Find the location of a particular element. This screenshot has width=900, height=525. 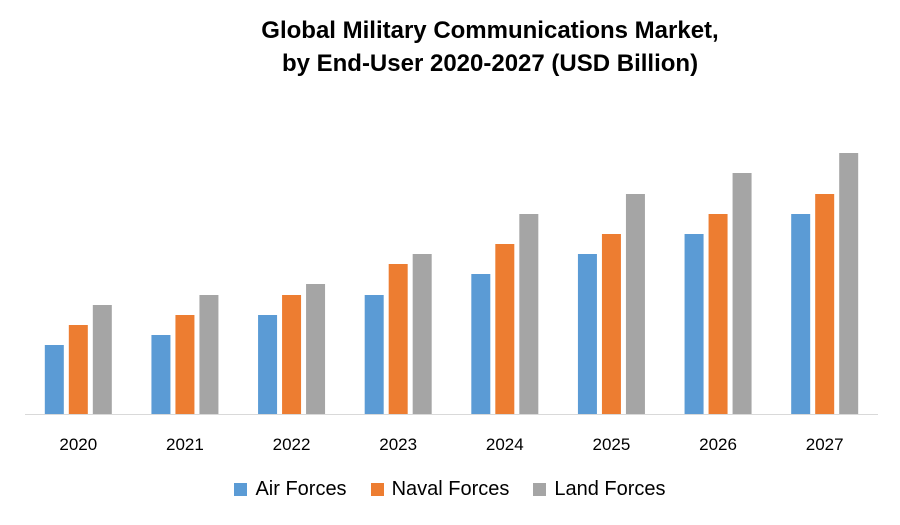

bar-air-forces-2022 is located at coordinates (268, 364).